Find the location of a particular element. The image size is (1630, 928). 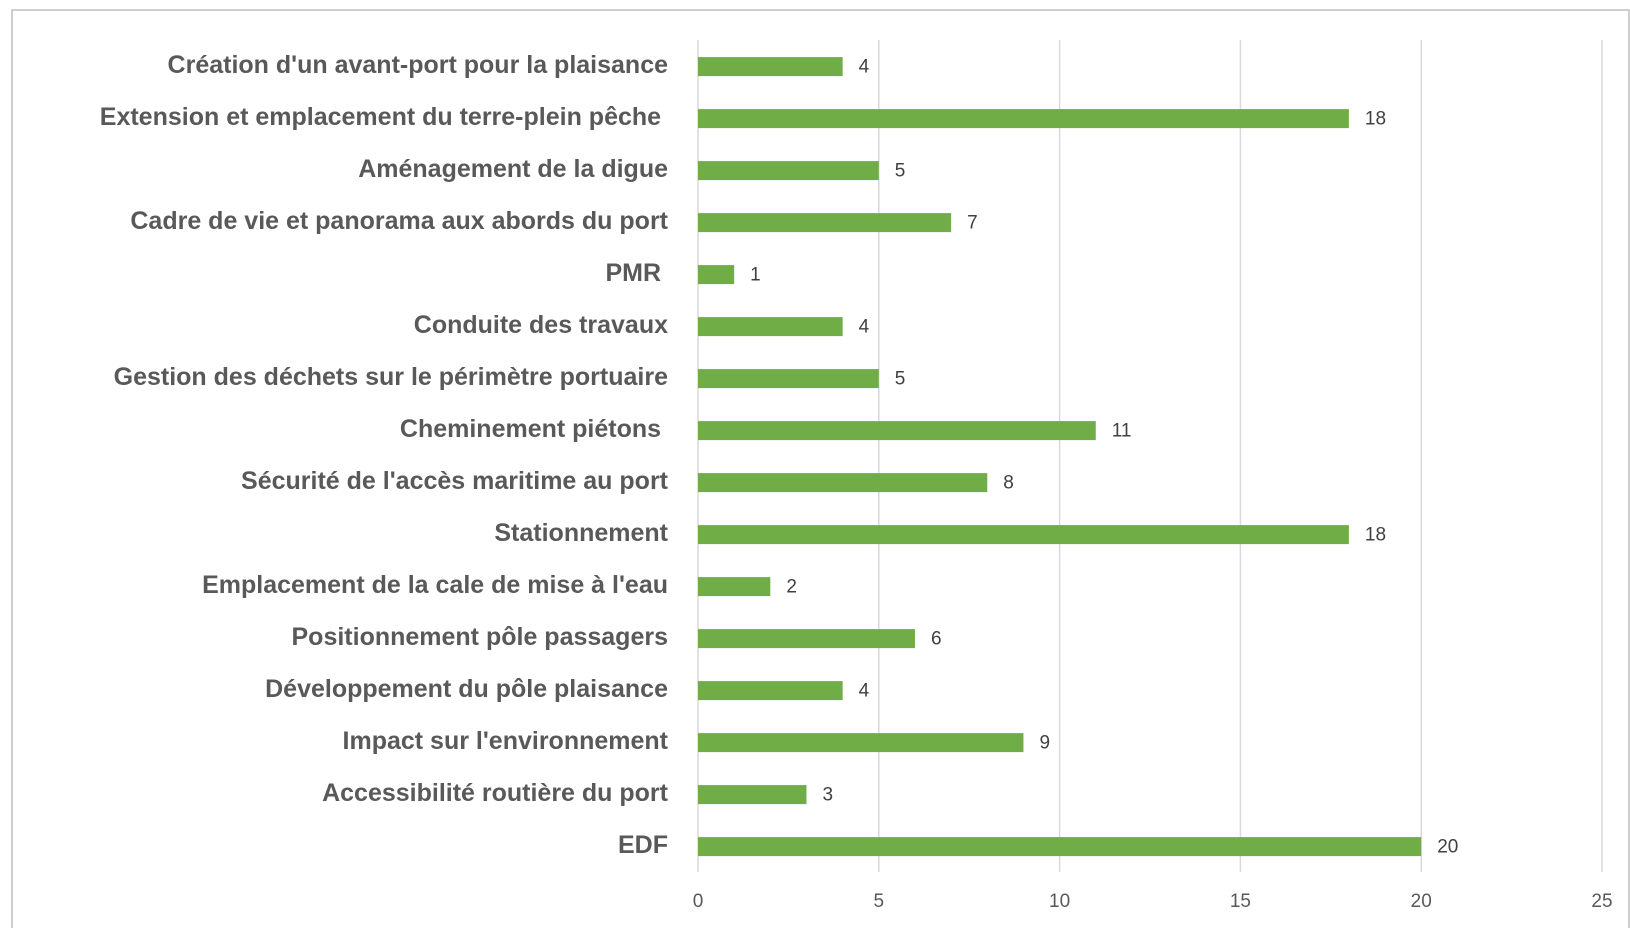

x-tick-label: 20 is located at coordinates (1421, 901).